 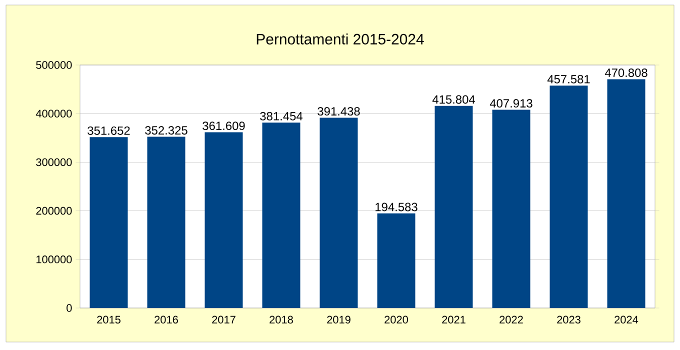 I want to click on y-tick-label: 0, so click(x=69, y=308).